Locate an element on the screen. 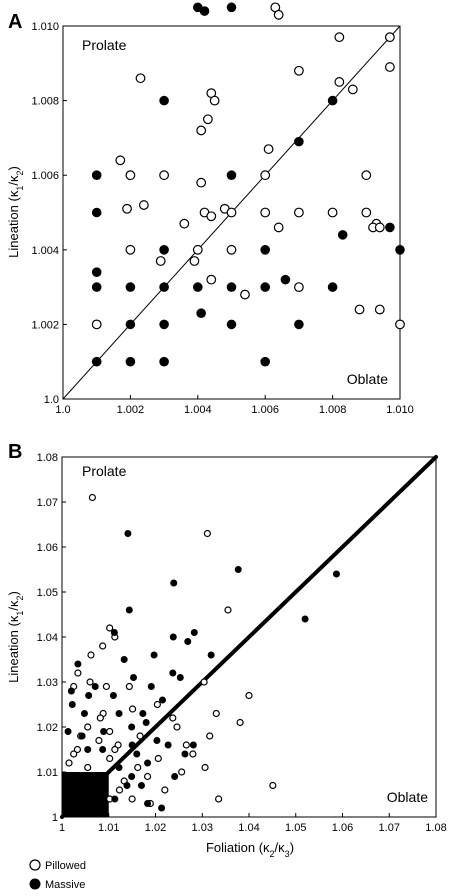 Image resolution: width=476 pixels, height=896 pixels. y-tick-label: 1.04 is located at coordinates (47, 638).